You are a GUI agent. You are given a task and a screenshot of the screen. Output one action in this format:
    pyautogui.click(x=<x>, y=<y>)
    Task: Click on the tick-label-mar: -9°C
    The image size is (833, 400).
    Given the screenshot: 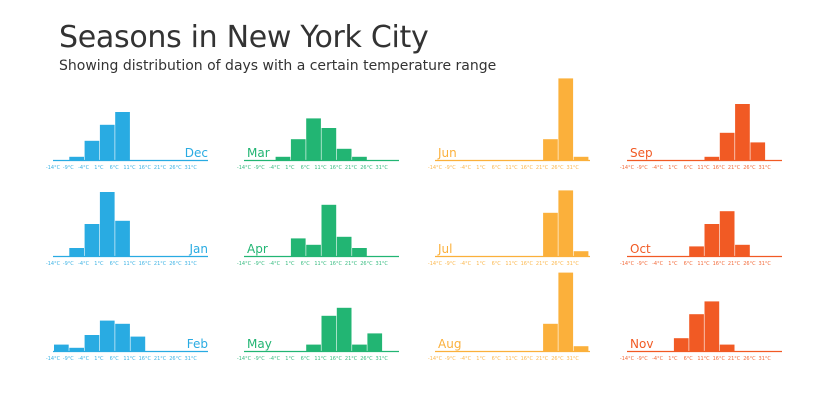 What is the action you would take?
    pyautogui.click(x=259, y=168)
    